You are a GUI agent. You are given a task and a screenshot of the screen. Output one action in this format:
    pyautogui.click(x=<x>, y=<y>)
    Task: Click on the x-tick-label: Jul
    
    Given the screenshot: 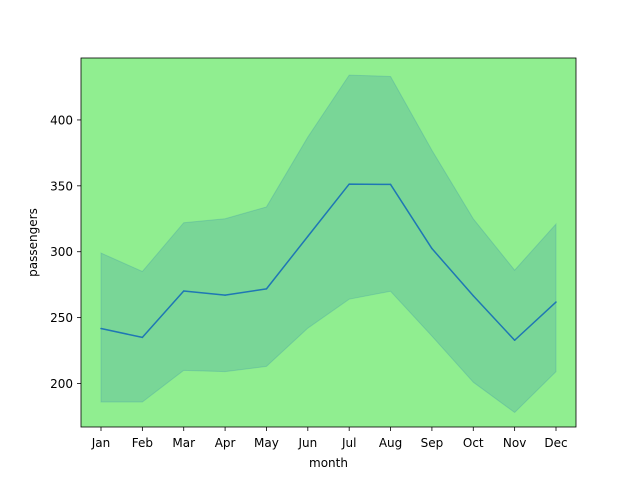 What is the action you would take?
    pyautogui.click(x=348, y=443)
    